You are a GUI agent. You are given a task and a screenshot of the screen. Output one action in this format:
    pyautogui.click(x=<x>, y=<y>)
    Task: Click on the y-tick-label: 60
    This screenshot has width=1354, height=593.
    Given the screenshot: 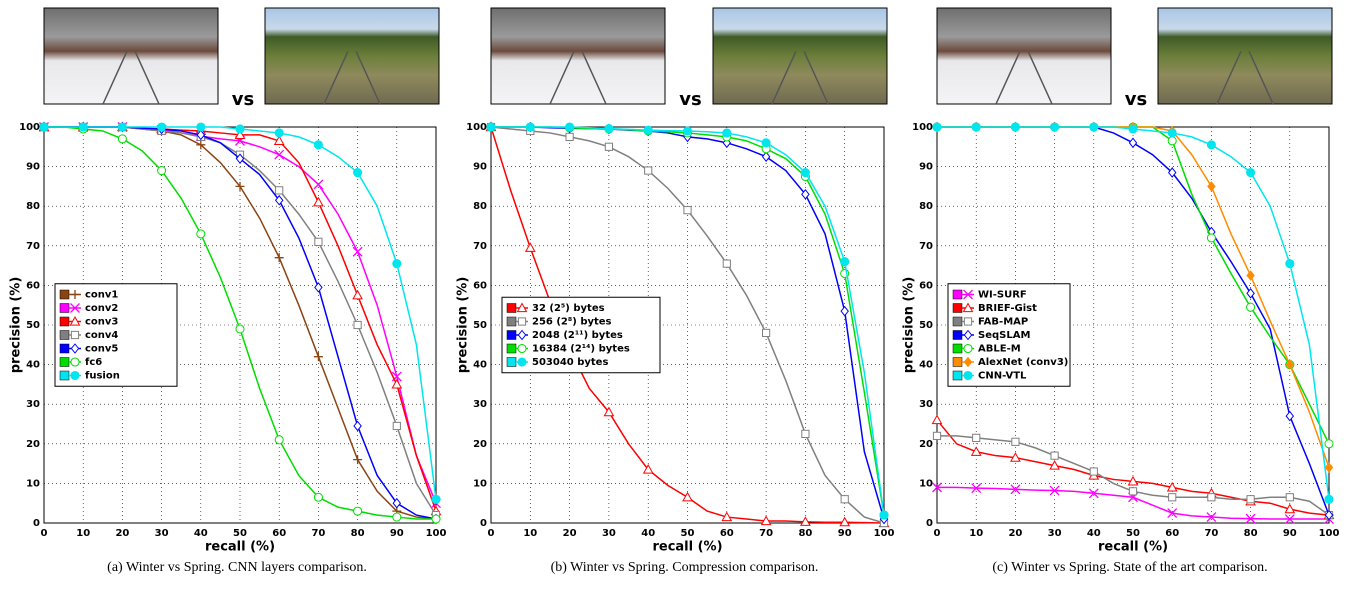 What is the action you would take?
    pyautogui.click(x=33, y=285)
    